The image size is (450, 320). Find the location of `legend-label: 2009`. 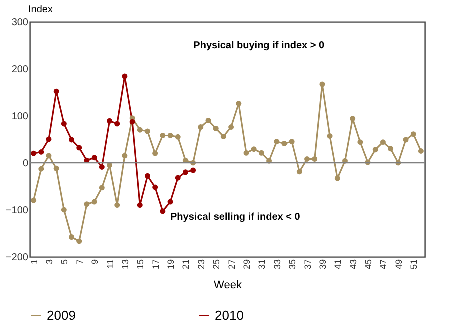

legend-label: 2009 is located at coordinates (61, 314).